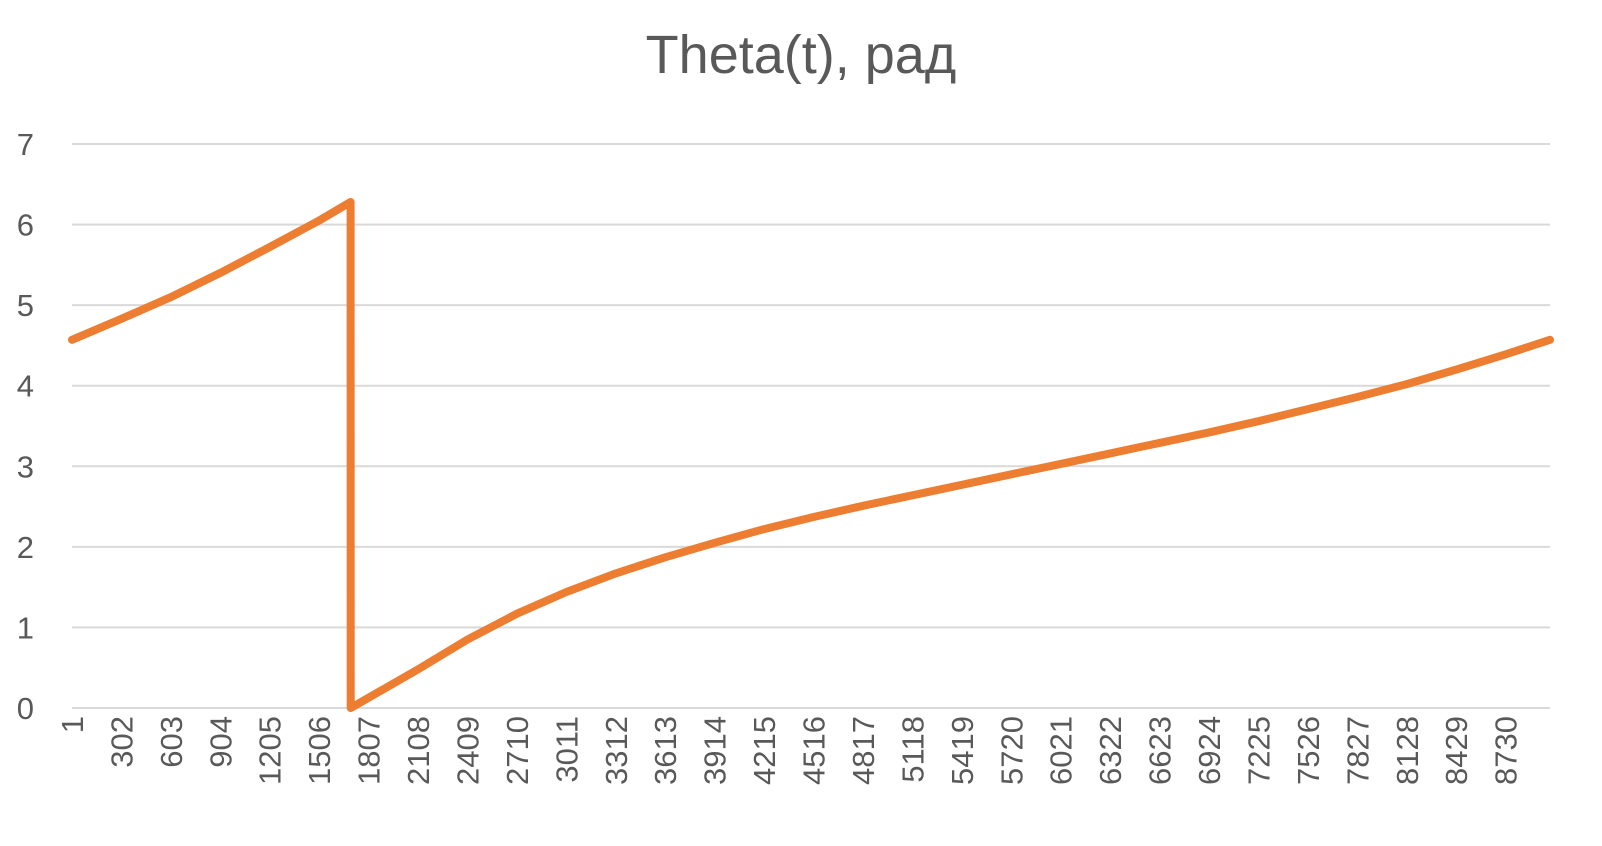  What do you see at coordinates (25, 386) in the screenshot?
I see `y-tick-label: 4` at bounding box center [25, 386].